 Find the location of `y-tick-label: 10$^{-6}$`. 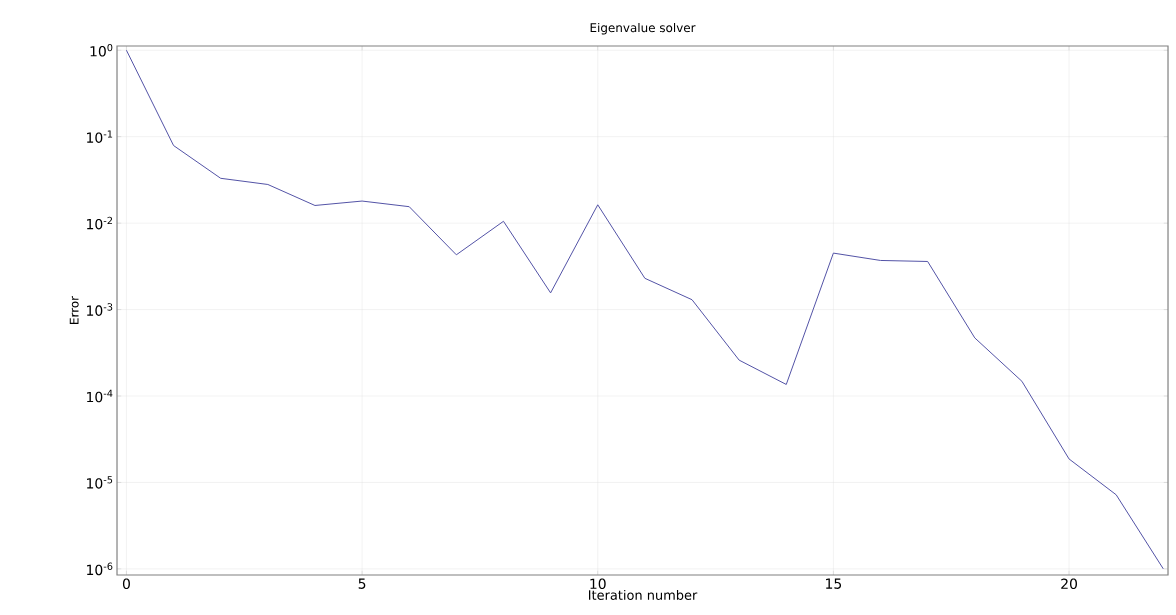

y-tick-label: 10$^{-6}$ is located at coordinates (100, 569).